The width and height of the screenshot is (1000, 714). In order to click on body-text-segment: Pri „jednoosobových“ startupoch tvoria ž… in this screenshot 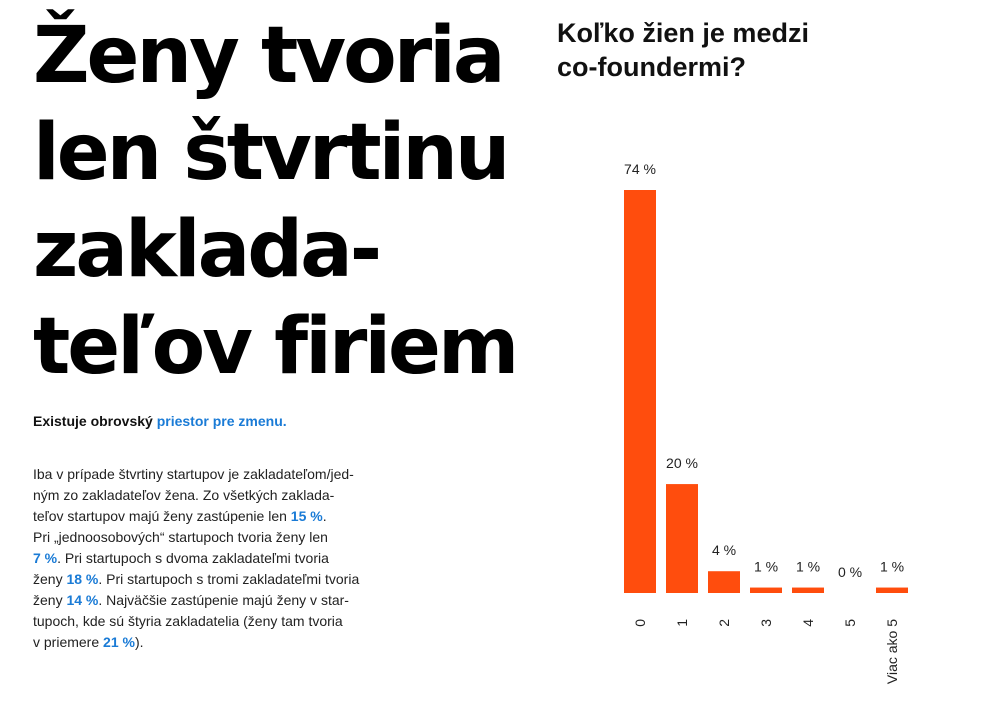, I will do `click(180, 537)`.